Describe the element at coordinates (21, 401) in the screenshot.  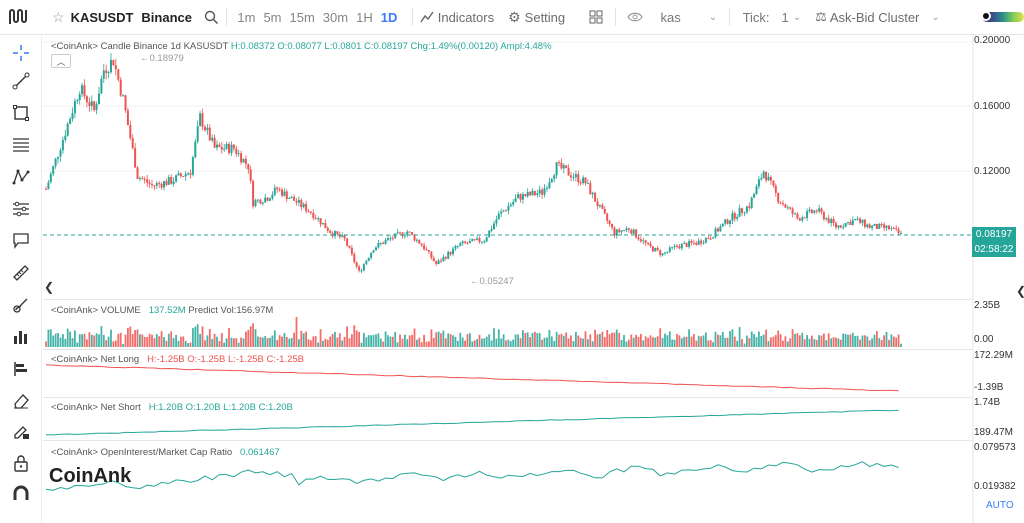
I see `eraser-icon` at that location.